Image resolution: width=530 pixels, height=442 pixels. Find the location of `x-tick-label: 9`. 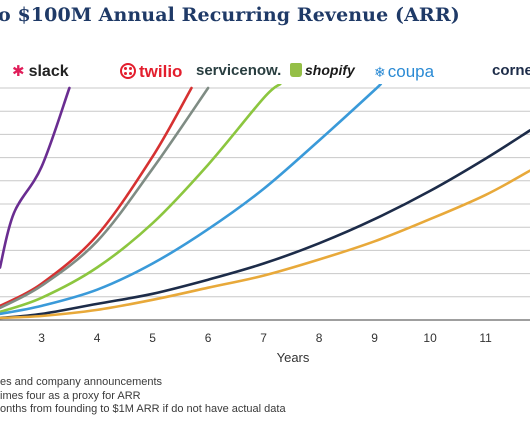

x-tick-label: 9 is located at coordinates (374, 338).